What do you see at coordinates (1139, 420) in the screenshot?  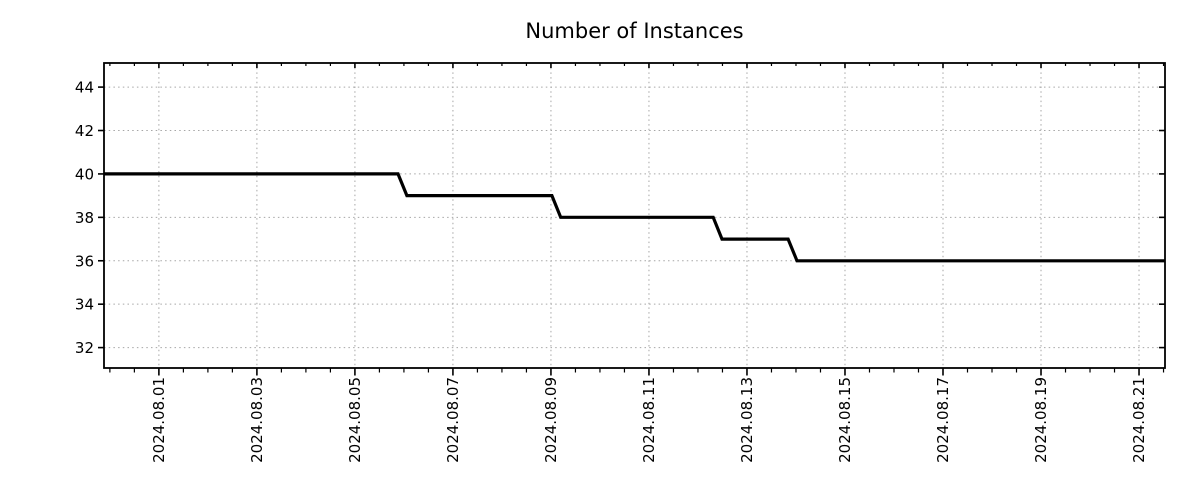 I see `x-tick-label: 2024.08.21` at bounding box center [1139, 420].